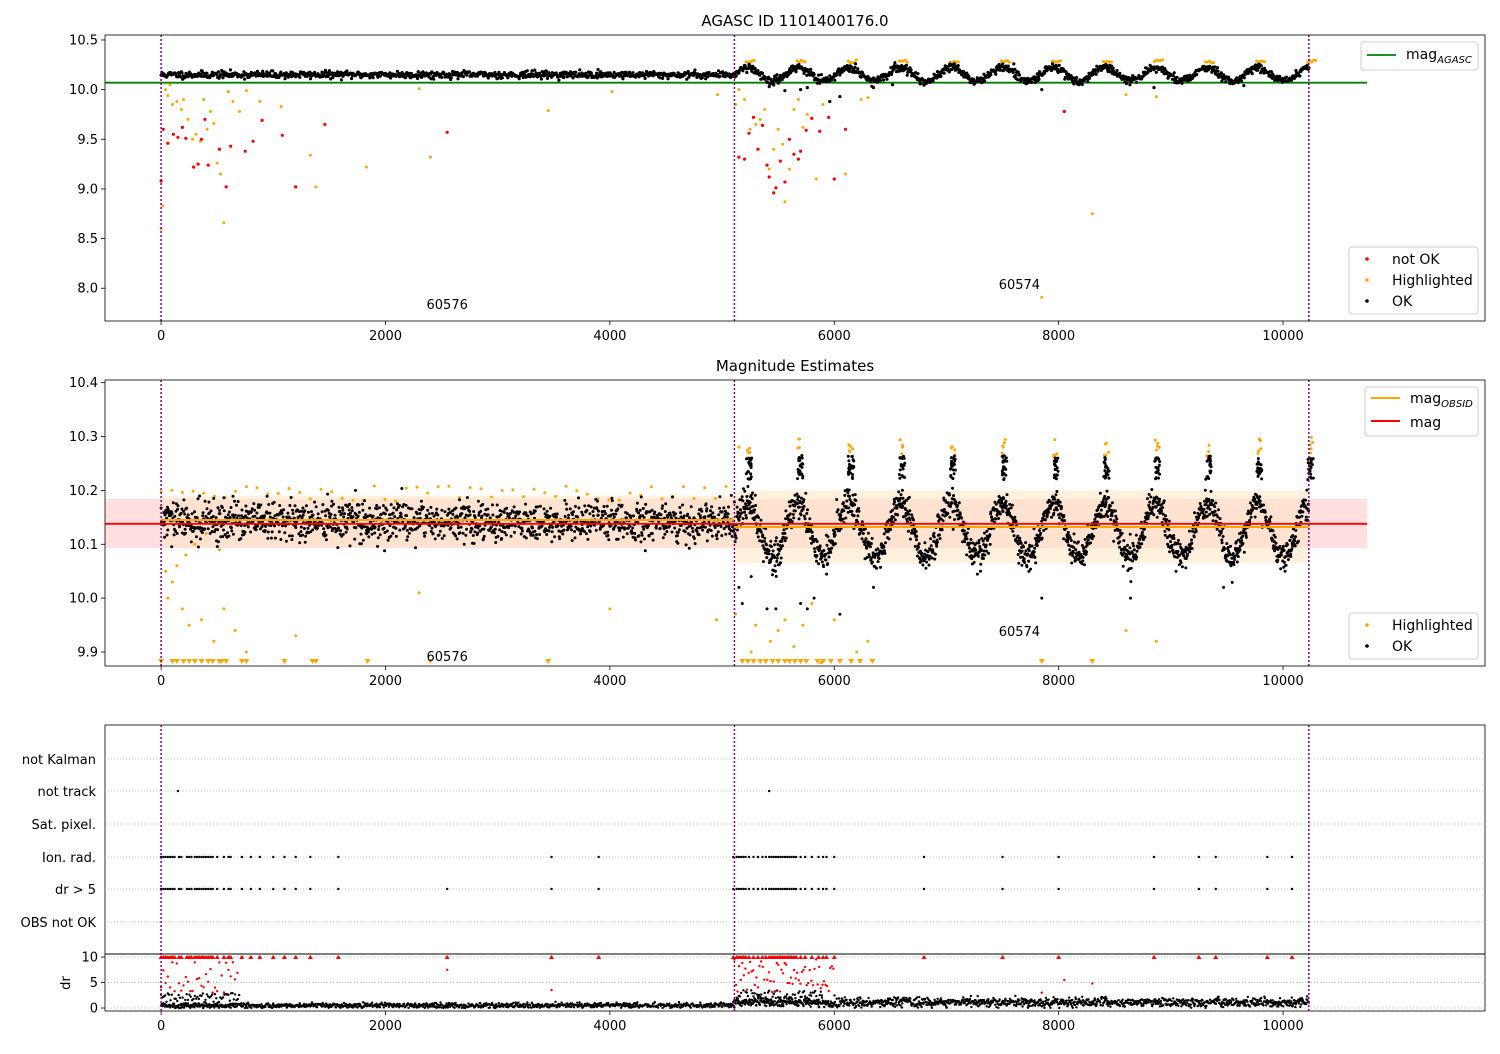  What do you see at coordinates (1019, 285) in the screenshot?
I see `obs-id-label: 60574` at bounding box center [1019, 285].